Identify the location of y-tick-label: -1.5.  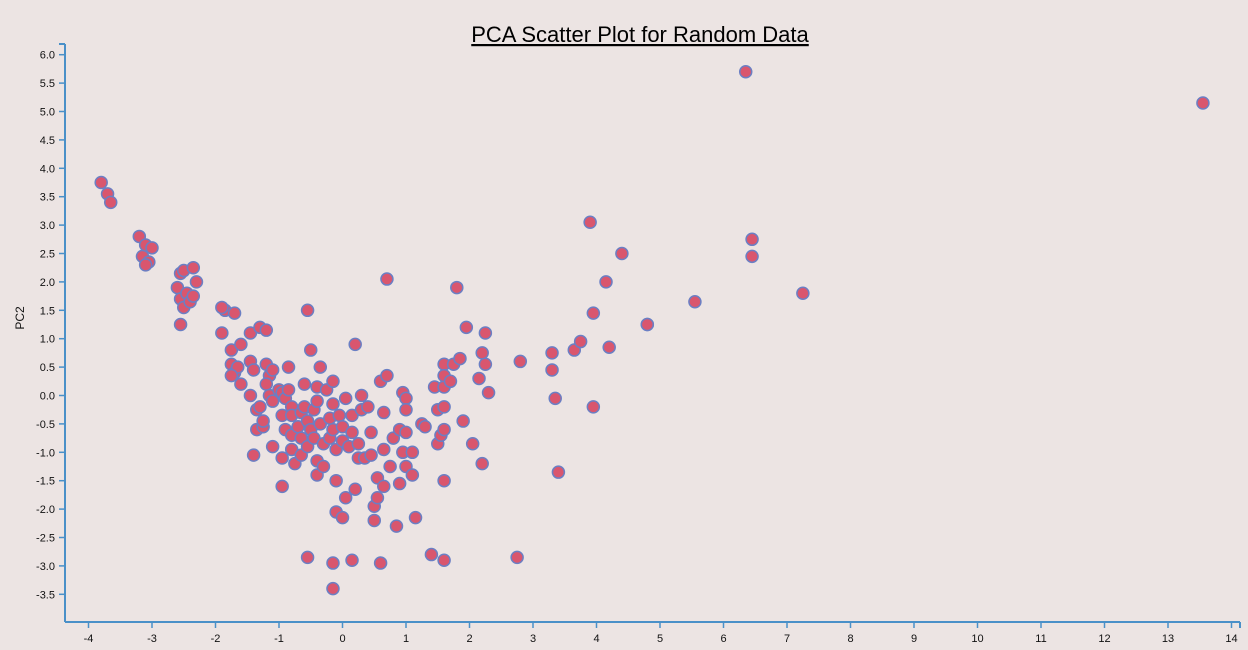
(45, 482).